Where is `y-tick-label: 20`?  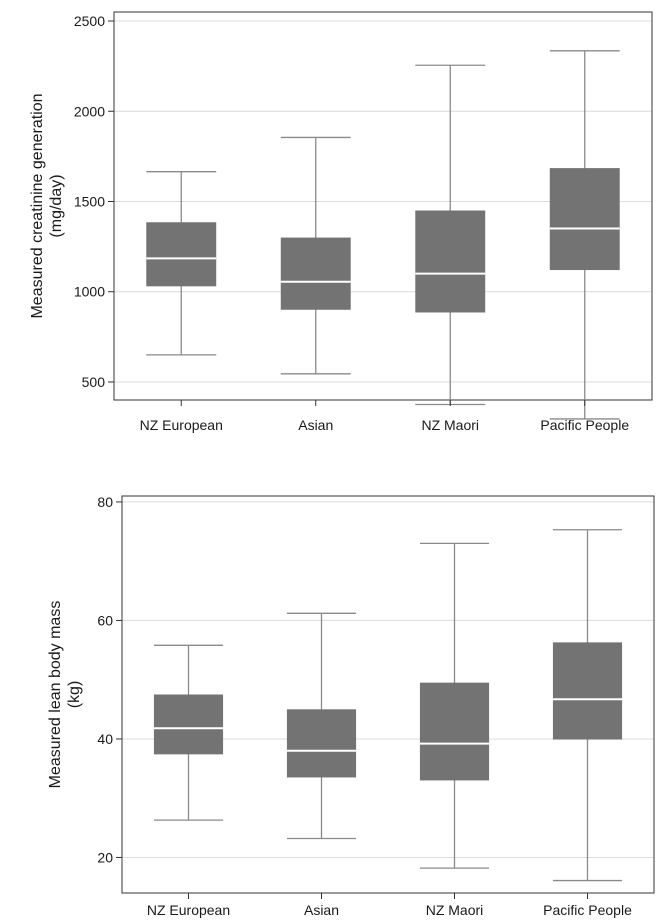
y-tick-label: 20 is located at coordinates (105, 857).